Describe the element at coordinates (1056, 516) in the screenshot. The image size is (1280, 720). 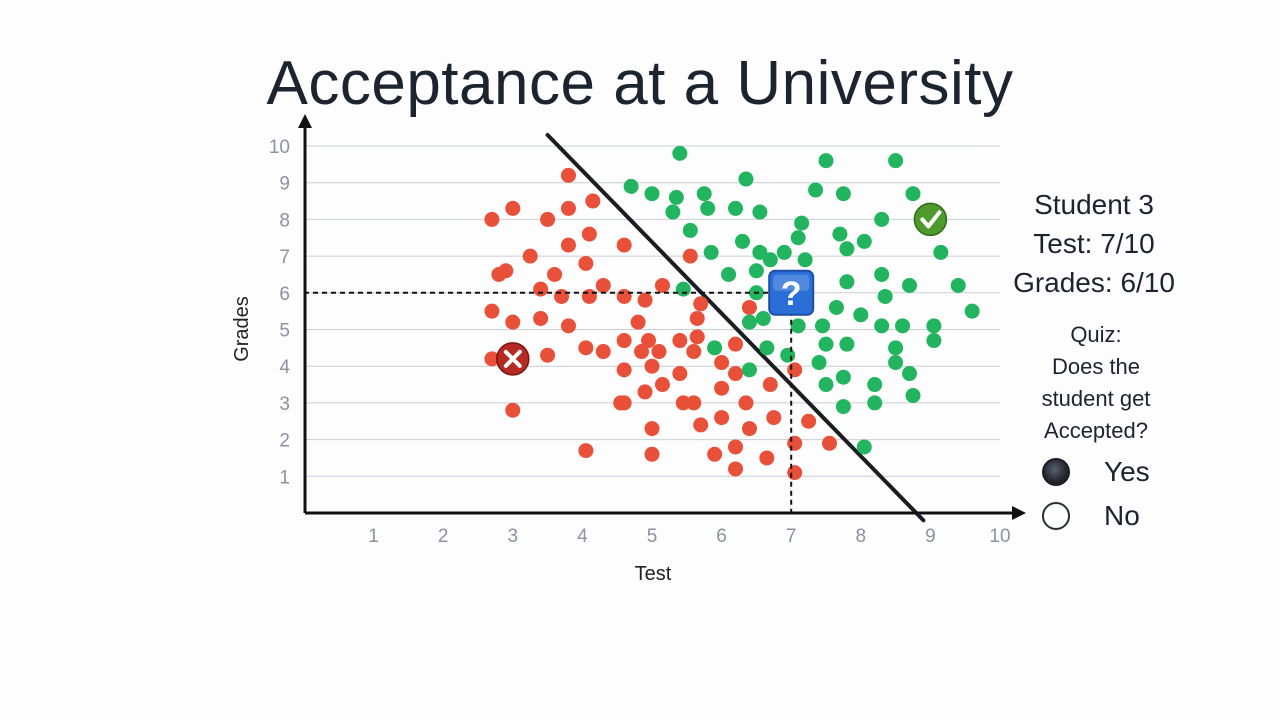
I see `radio-no` at that location.